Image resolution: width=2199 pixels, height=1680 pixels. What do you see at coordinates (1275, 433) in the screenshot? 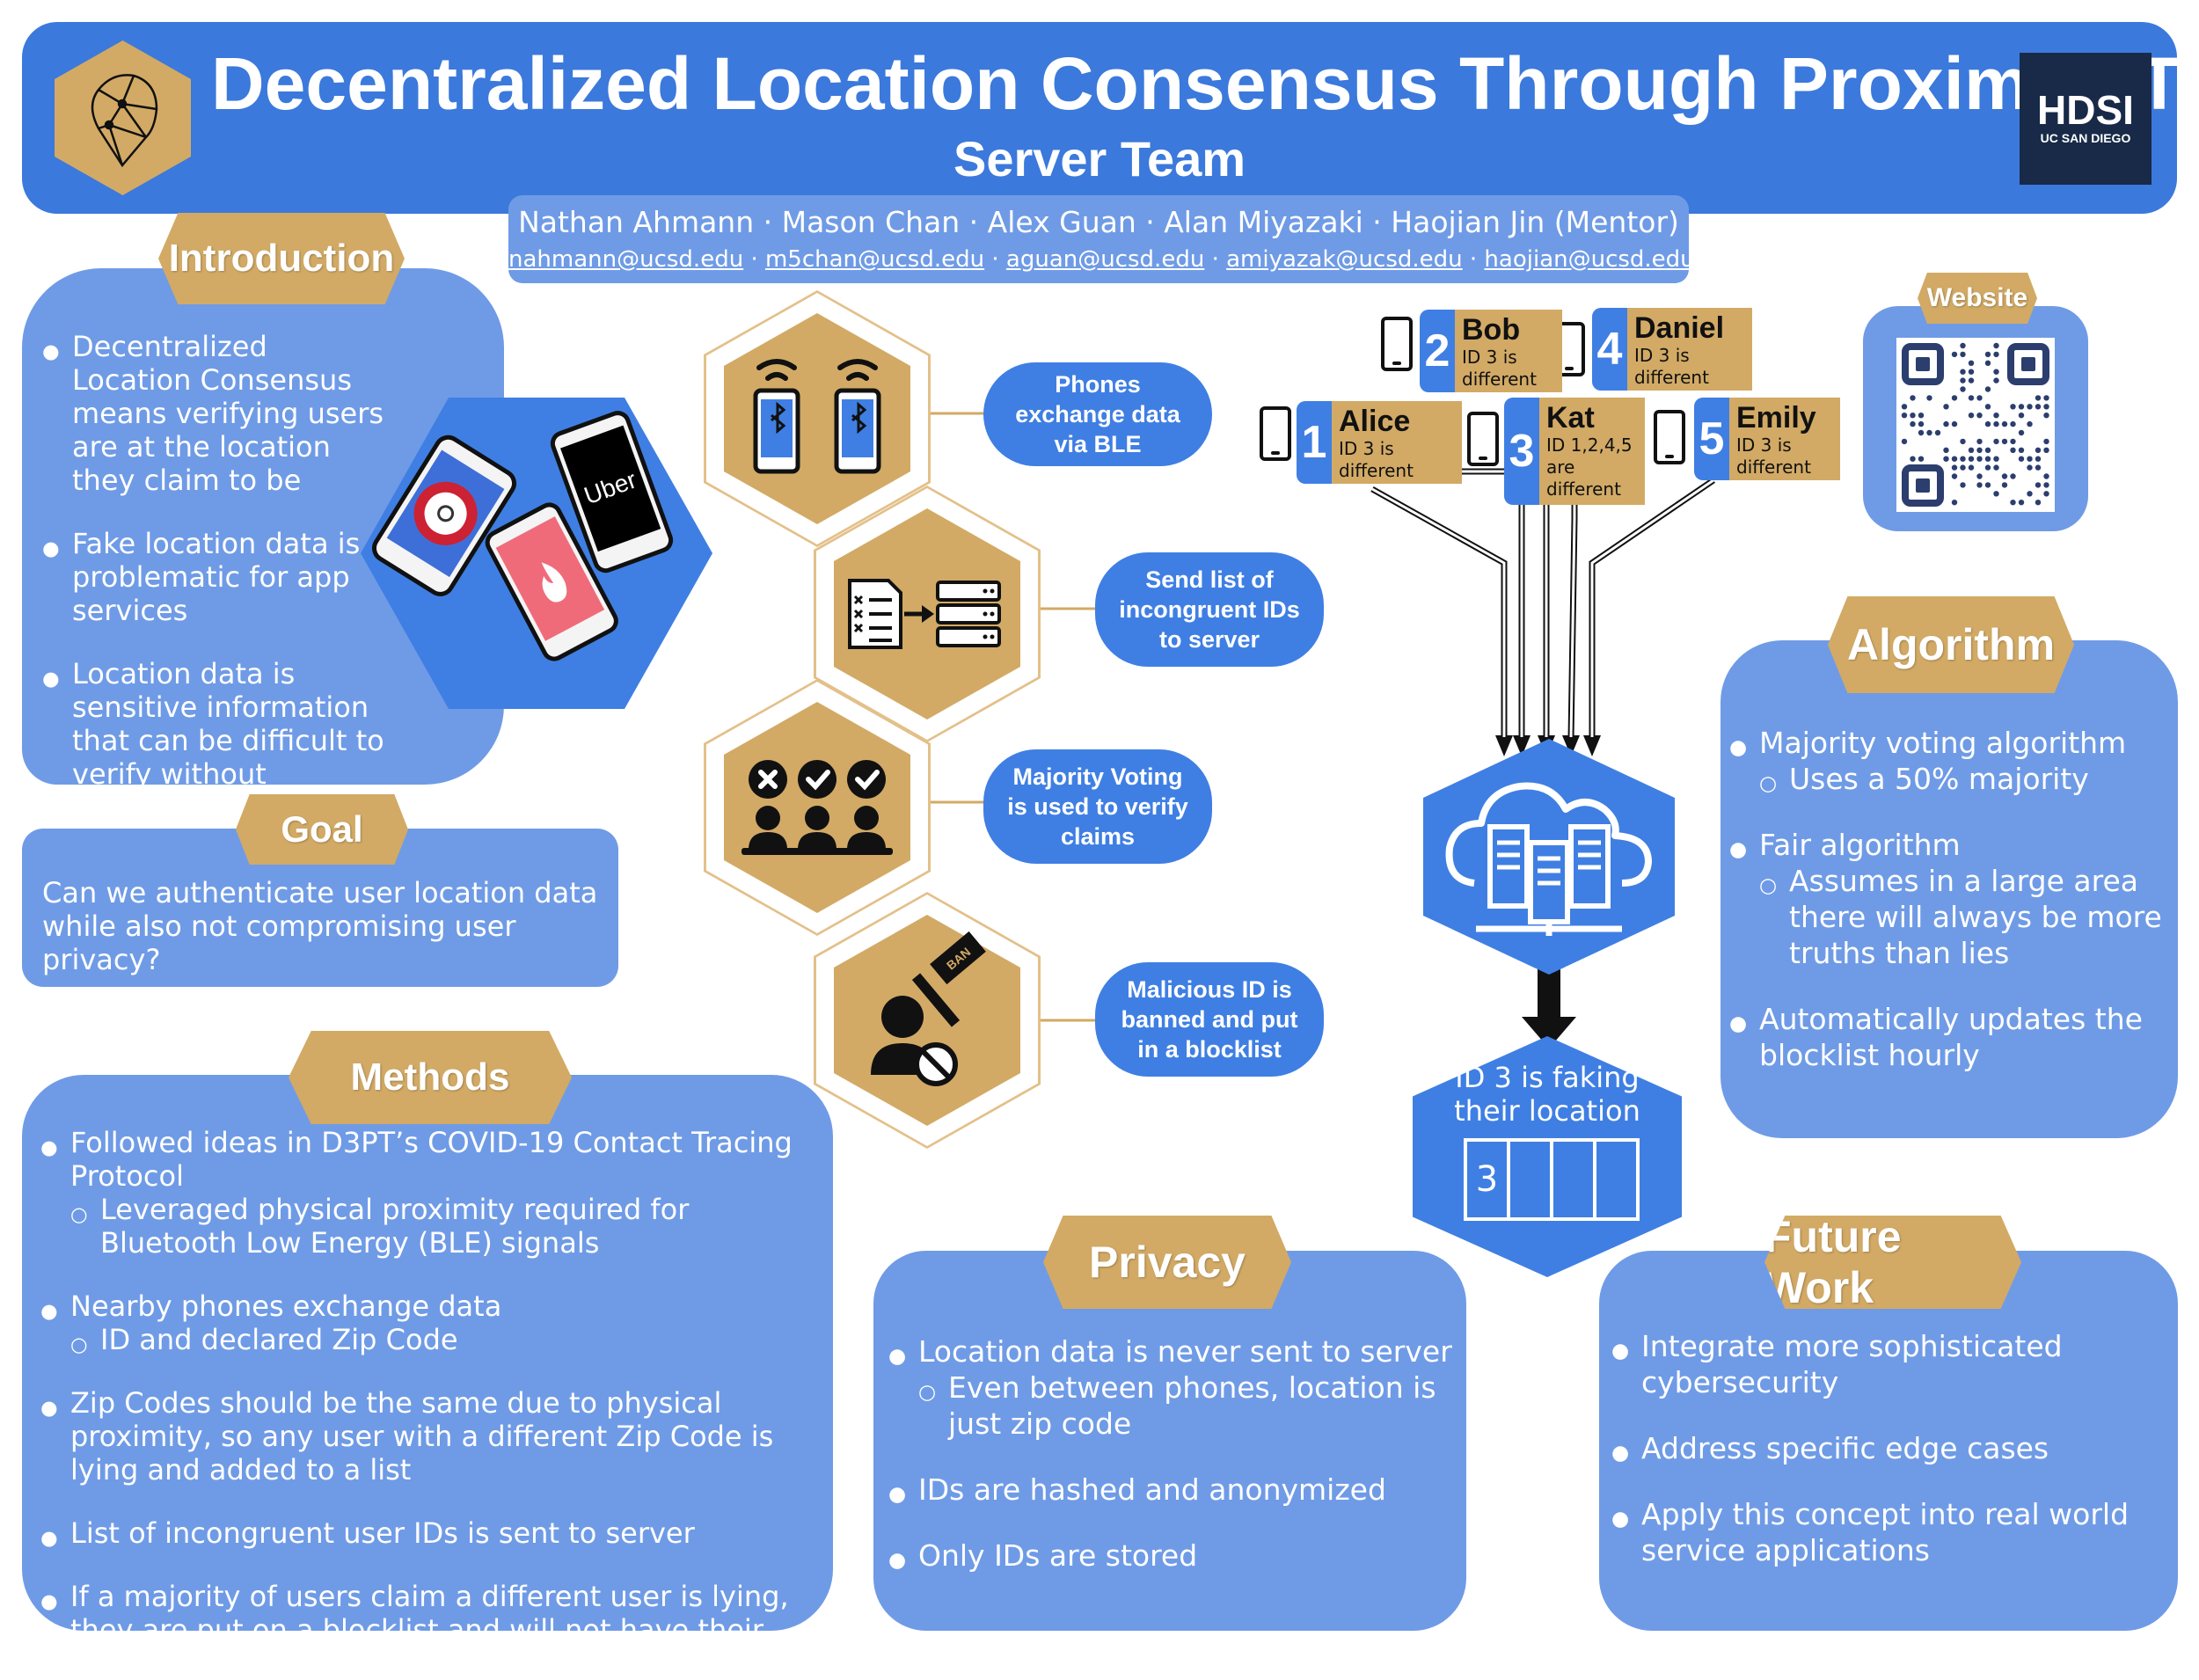
I see `phone-icon-alice` at bounding box center [1275, 433].